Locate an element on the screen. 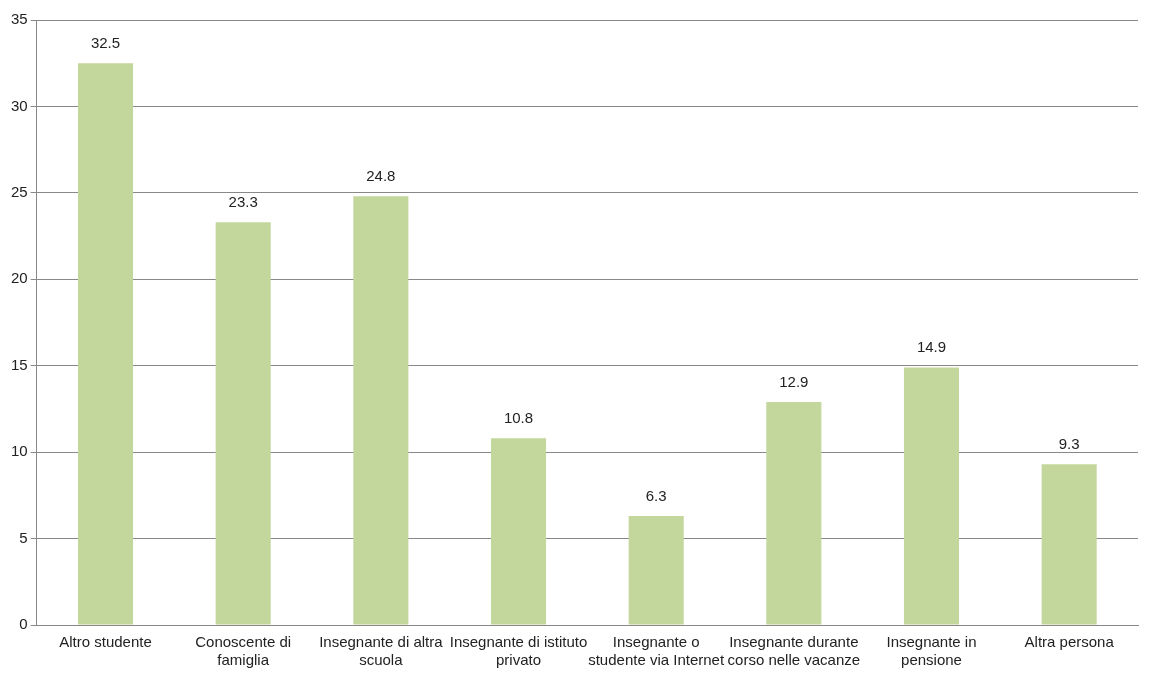  data-label: 12.9 is located at coordinates (794, 381).